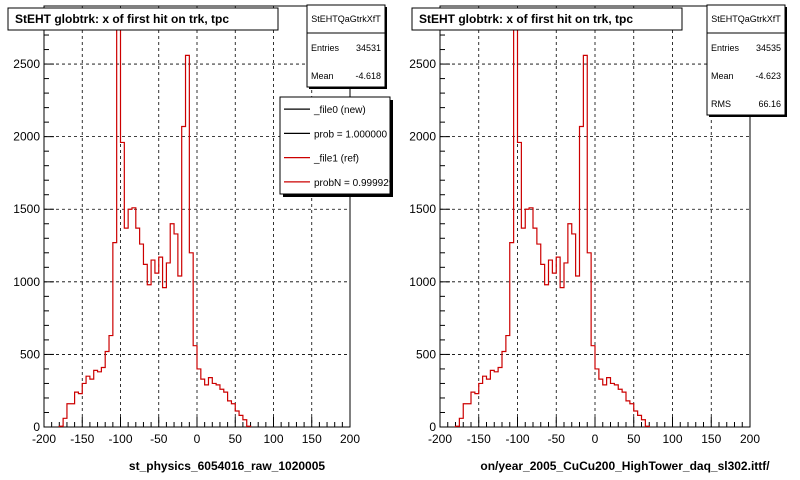 The width and height of the screenshot is (800, 480). What do you see at coordinates (227, 466) in the screenshot?
I see `x-axis-label: st_physics_6054016_raw_1020005` at bounding box center [227, 466].